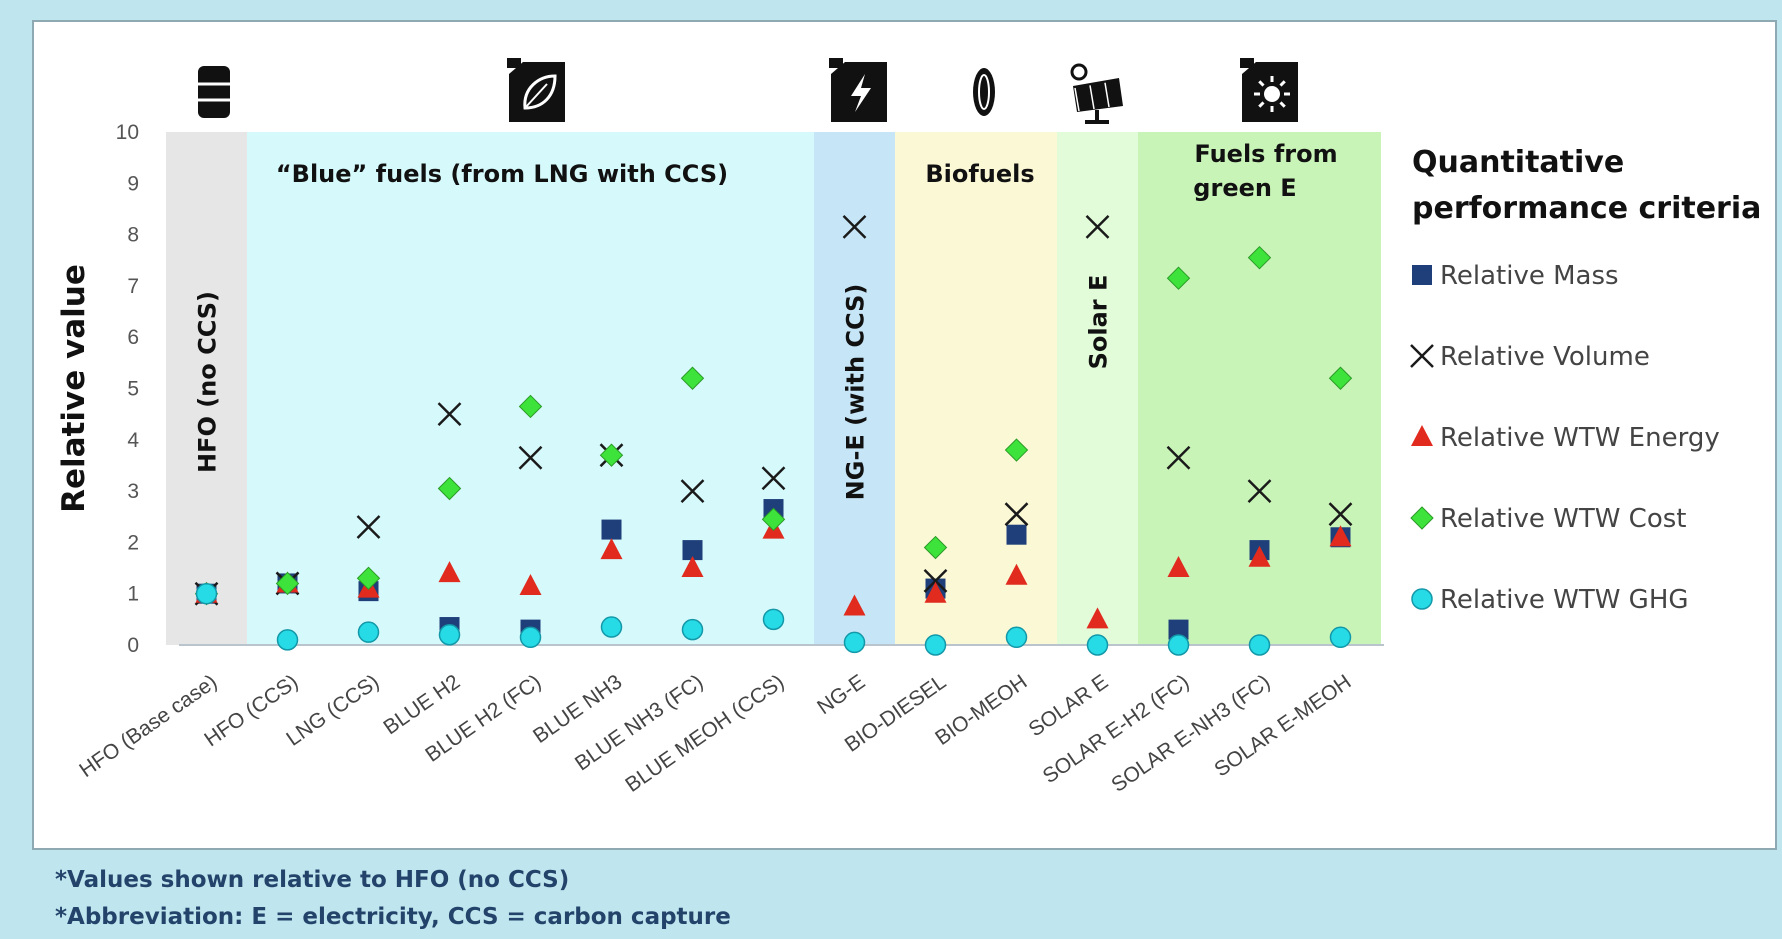  I want to click on lightning-fuel-can-icon, so click(858, 90).